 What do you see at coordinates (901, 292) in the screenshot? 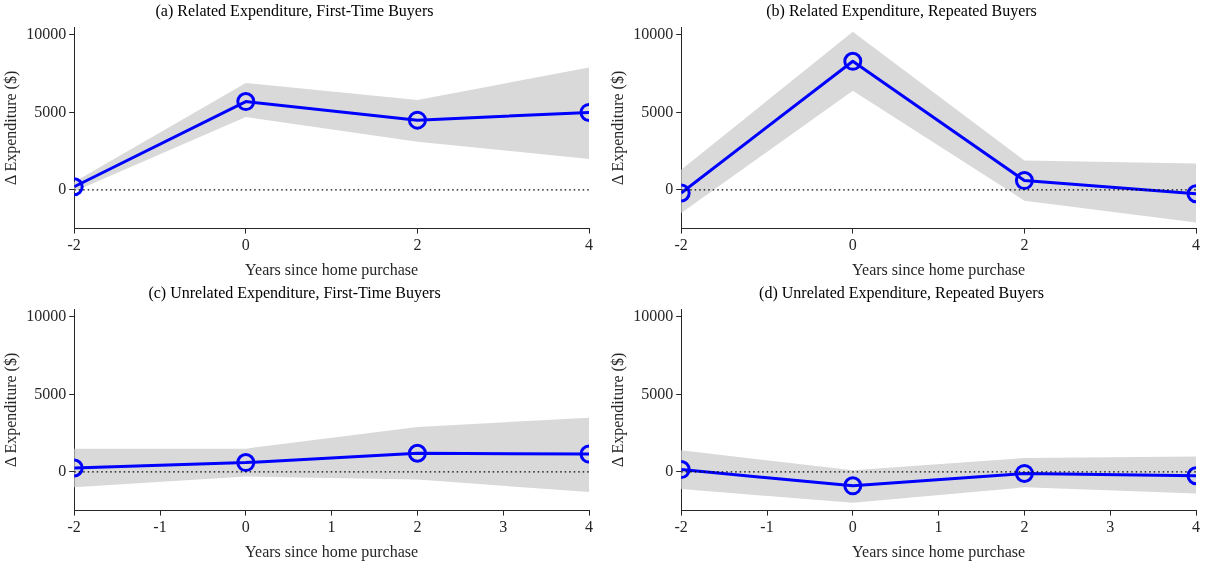
I see `chart-title: (d) Unrelated Expenditure, Repeated Buyers` at bounding box center [901, 292].